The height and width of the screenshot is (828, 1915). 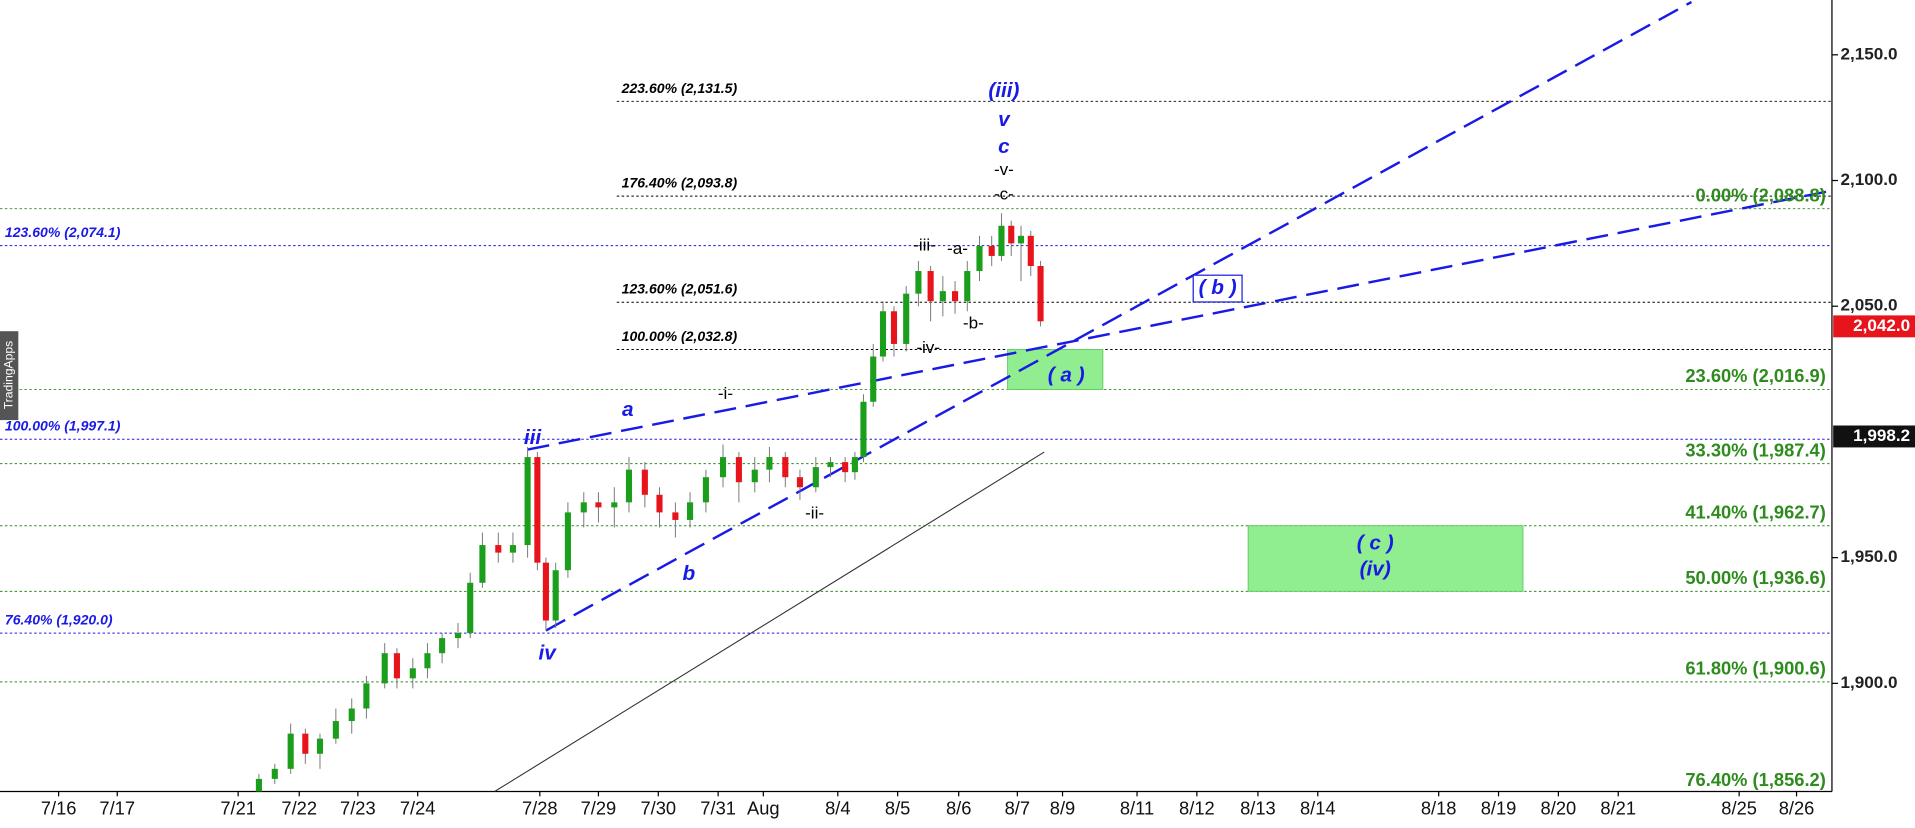 What do you see at coordinates (1869, 682) in the screenshot?
I see `y-tick-label: 1,900.0` at bounding box center [1869, 682].